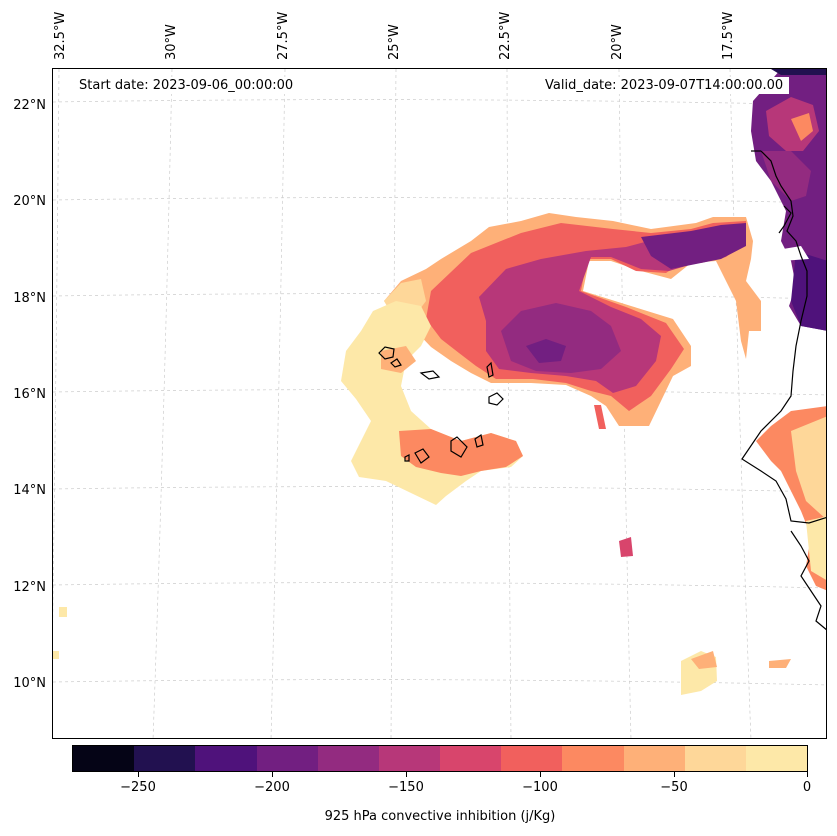 This screenshot has height=836, width=837. Describe the element at coordinates (29, 298) in the screenshot. I see `lat-label-18n: 18°N` at that location.